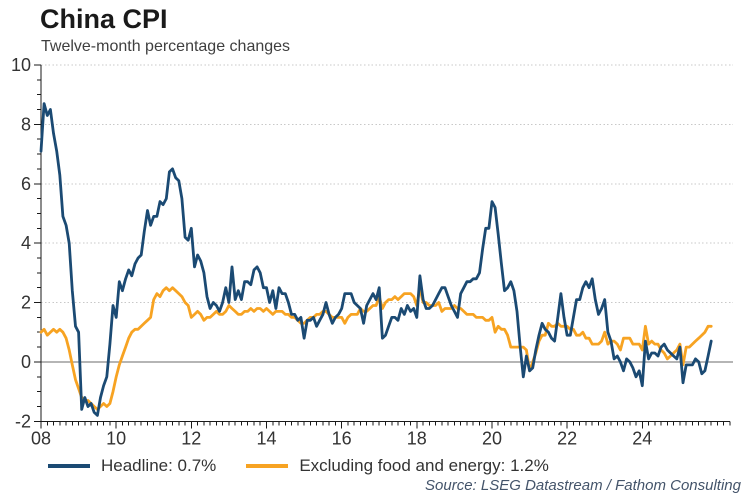 This screenshot has height=500, width=750. I want to click on y-axis-labels: -2 0 2 4 6 8 10, so click(21, 243).